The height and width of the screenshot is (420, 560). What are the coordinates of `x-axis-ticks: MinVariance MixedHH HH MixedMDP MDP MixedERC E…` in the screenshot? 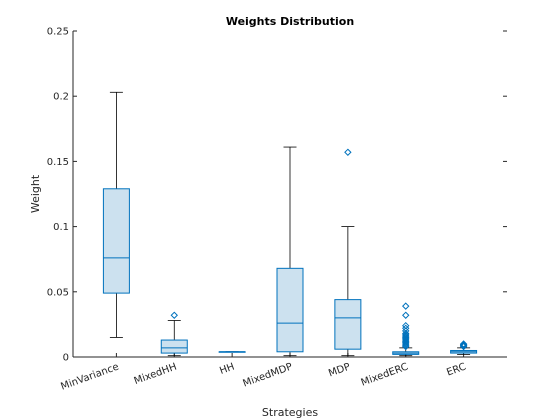 It's located at (263, 373).